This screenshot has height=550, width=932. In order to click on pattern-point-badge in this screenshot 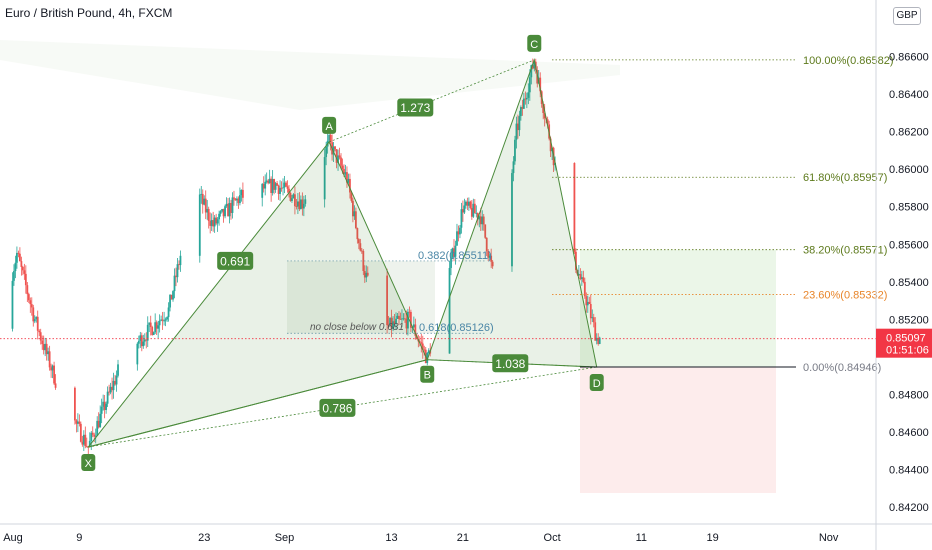, I will do `click(329, 125)`.